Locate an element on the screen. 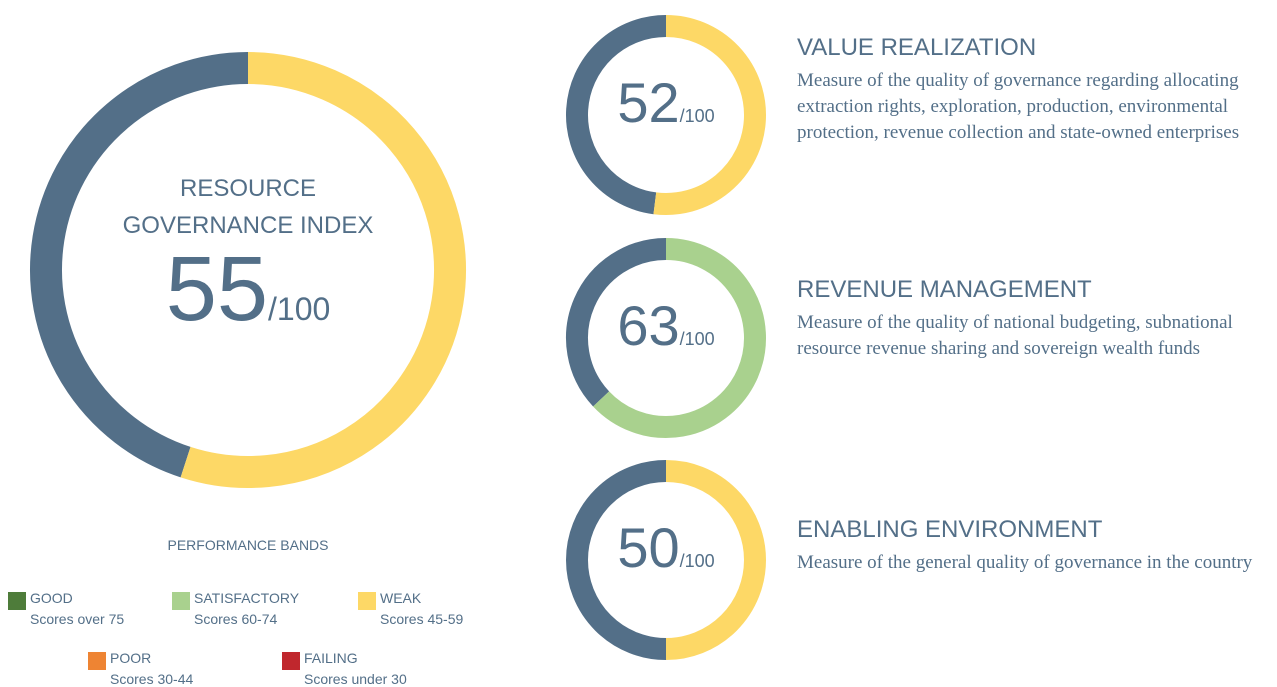  donut-score: 63/100 is located at coordinates (666, 333).